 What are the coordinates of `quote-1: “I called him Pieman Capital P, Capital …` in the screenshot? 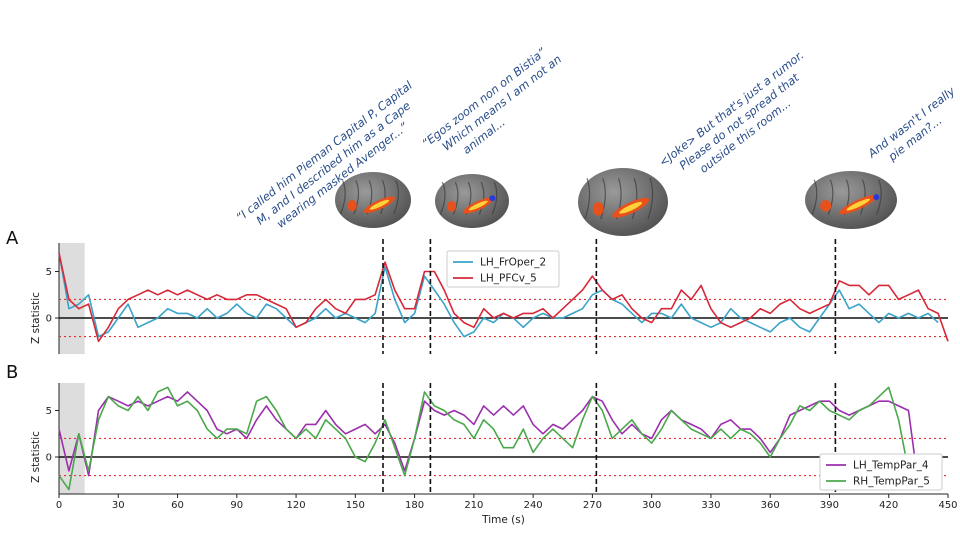 It's located at (324, 154).